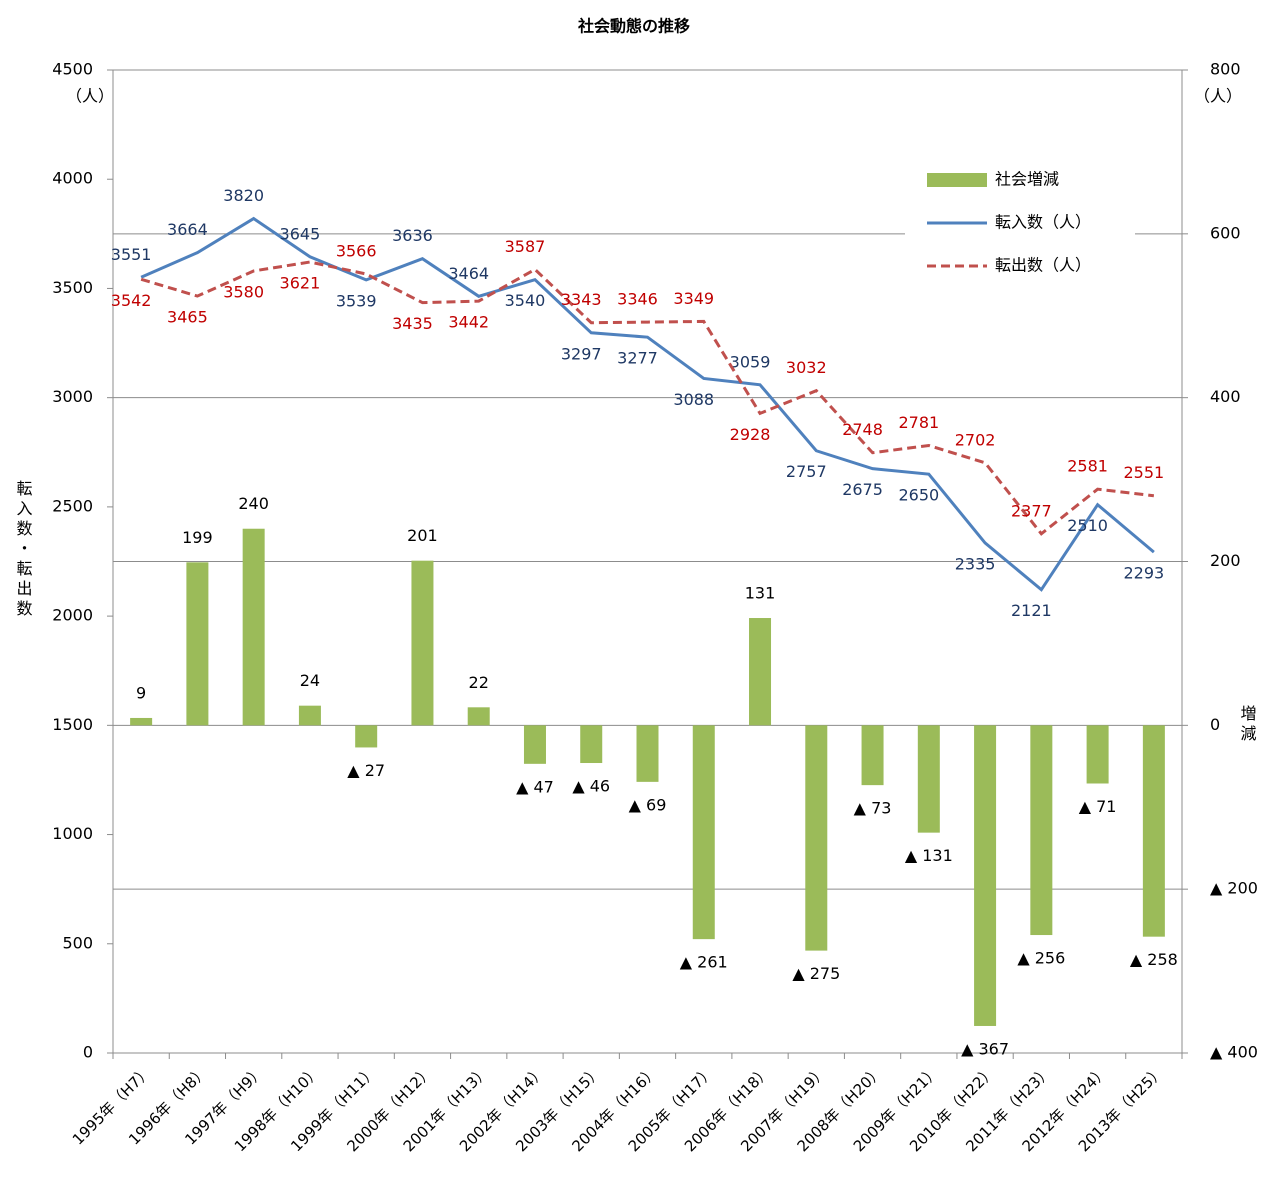 The image size is (1268, 1185). What do you see at coordinates (72, 287) in the screenshot?
I see `y-tick-label: 3500` at bounding box center [72, 287].